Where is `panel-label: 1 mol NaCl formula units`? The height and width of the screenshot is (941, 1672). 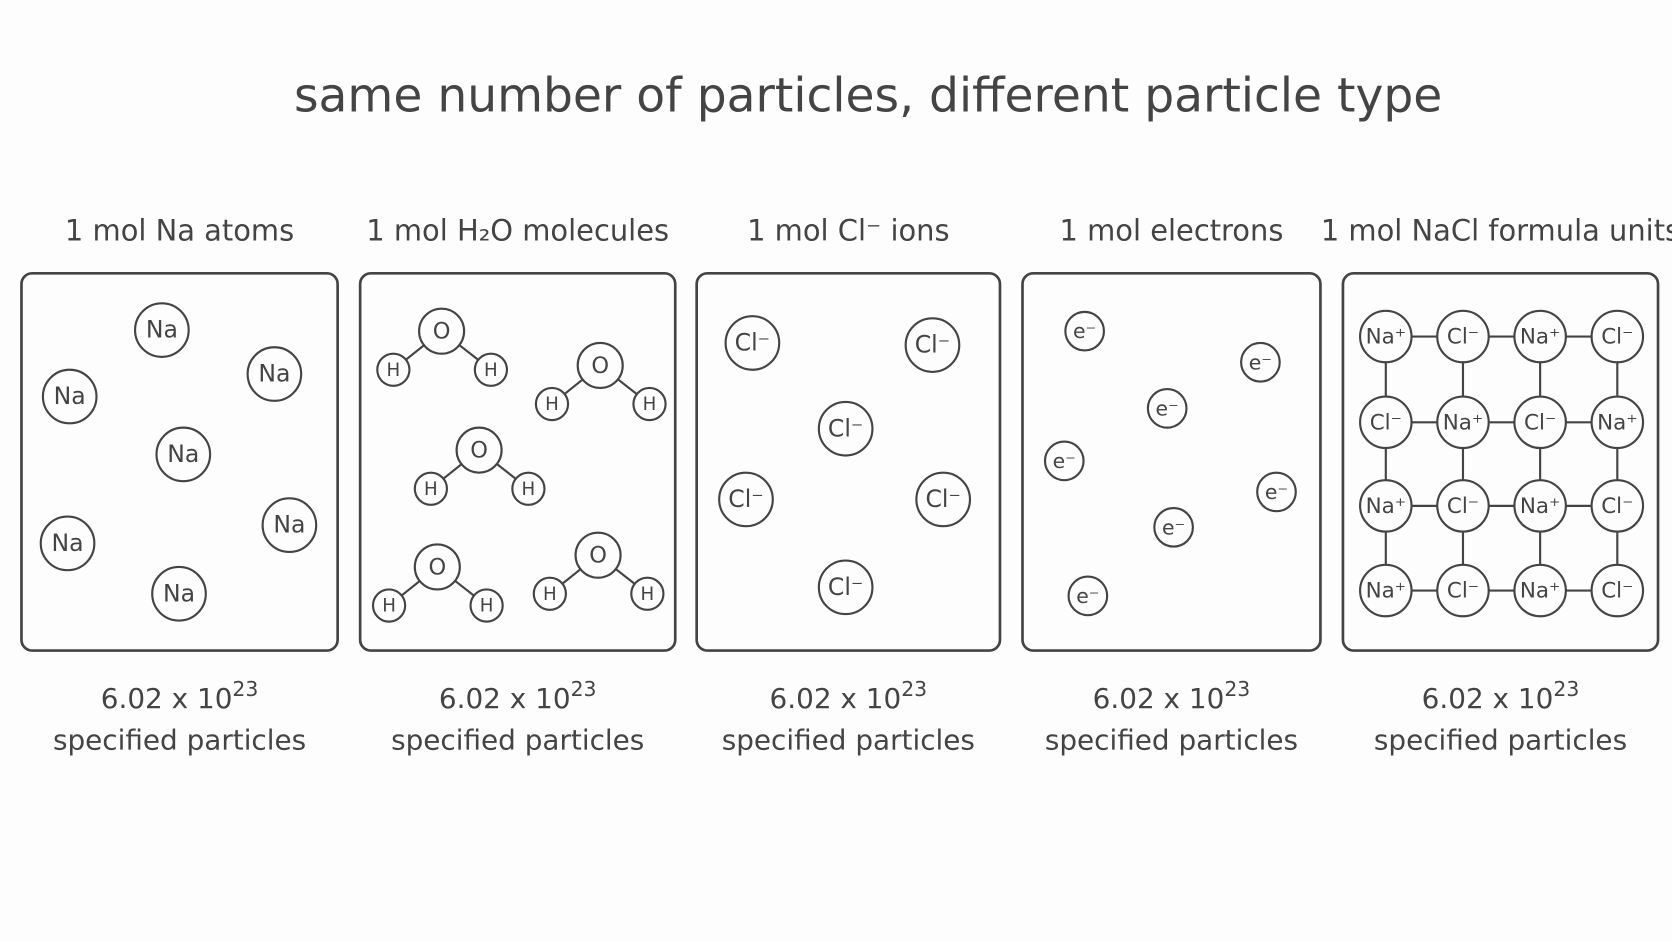 panel-label: 1 mol NaCl formula units is located at coordinates (1496, 231).